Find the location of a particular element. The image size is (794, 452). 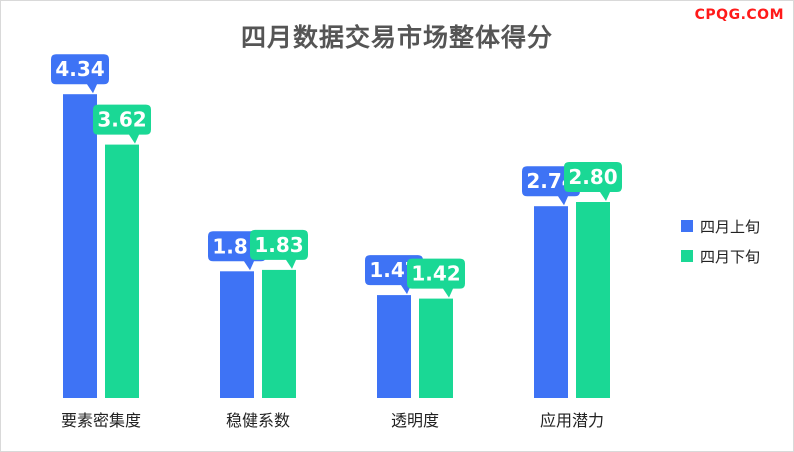

value-label: 2.80 is located at coordinates (592, 177).